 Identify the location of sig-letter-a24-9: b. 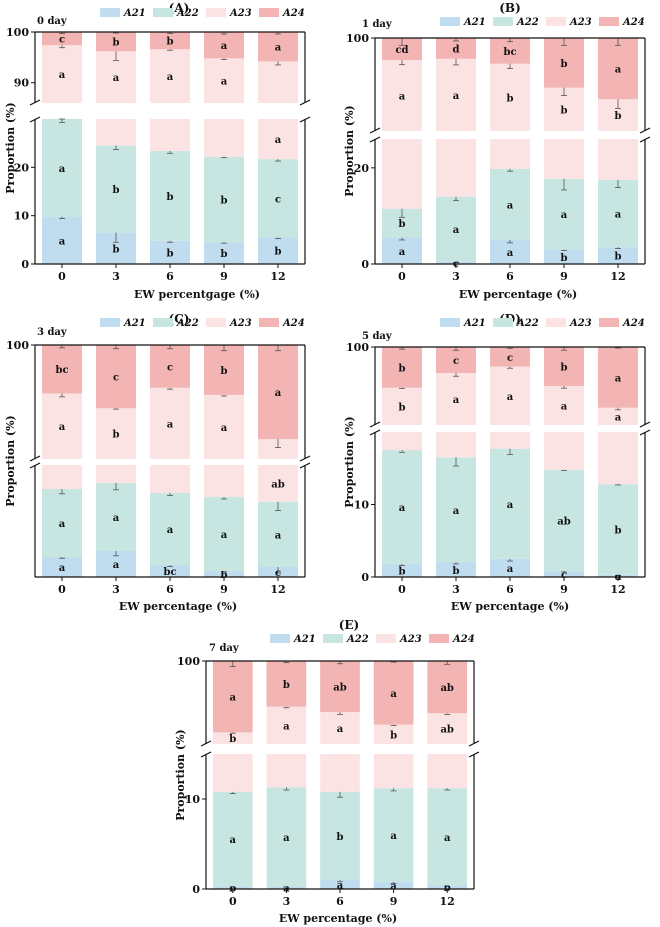
(564, 64).